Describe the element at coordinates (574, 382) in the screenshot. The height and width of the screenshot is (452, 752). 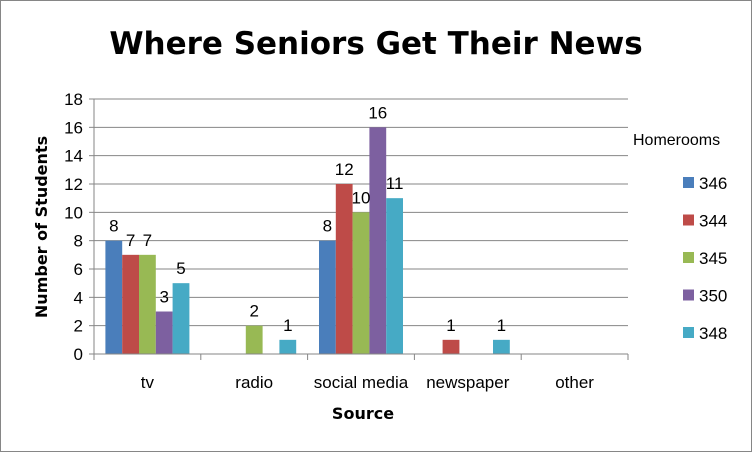
I see `category-label: other` at that location.